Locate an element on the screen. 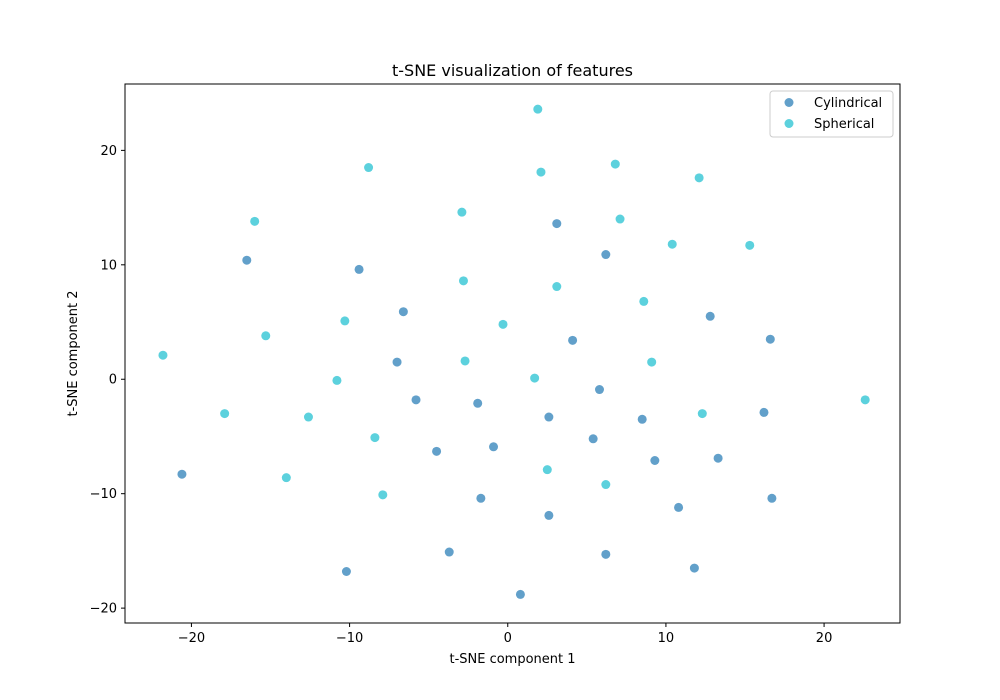 This screenshot has height=700, width=1000. y-axis-label: t-SNE component 2 is located at coordinates (73, 353).